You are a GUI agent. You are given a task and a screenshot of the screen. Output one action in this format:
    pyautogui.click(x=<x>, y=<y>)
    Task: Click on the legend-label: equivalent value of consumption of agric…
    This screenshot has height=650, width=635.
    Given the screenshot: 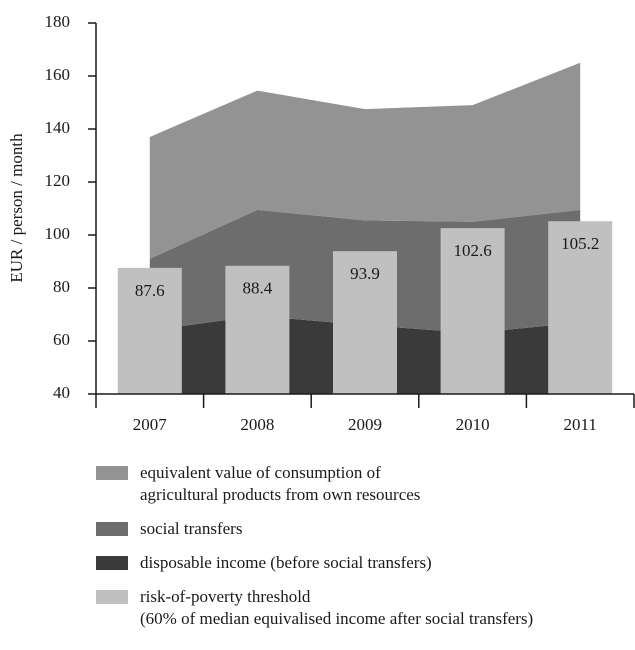 What is the action you would take?
    pyautogui.click(x=280, y=483)
    